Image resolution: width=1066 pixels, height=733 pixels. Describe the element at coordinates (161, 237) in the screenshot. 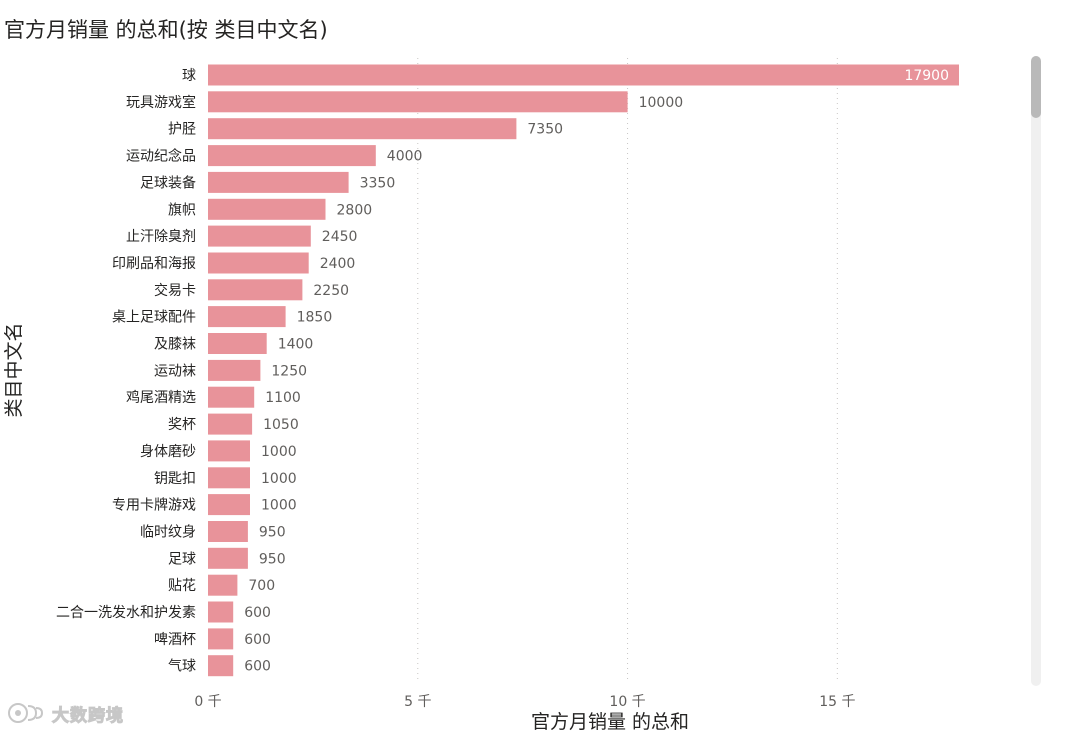

I see `category-label: 止汗除臭剂` at that location.